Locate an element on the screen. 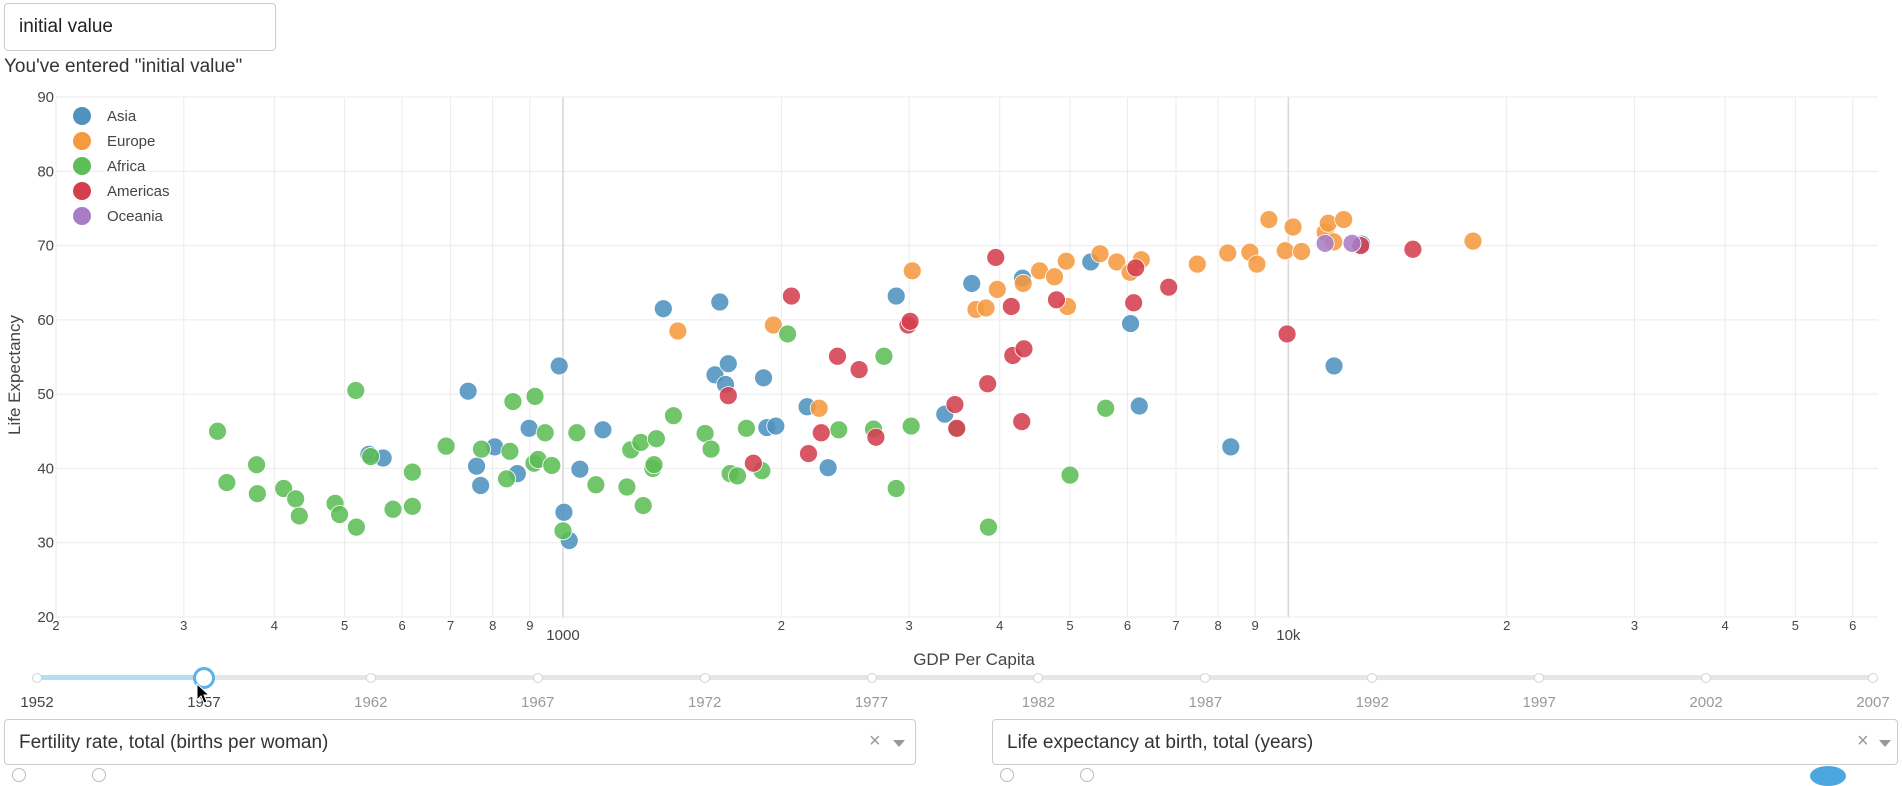 This screenshot has height=786, width=1902. slider-label-1997: 1997 is located at coordinates (1539, 702).